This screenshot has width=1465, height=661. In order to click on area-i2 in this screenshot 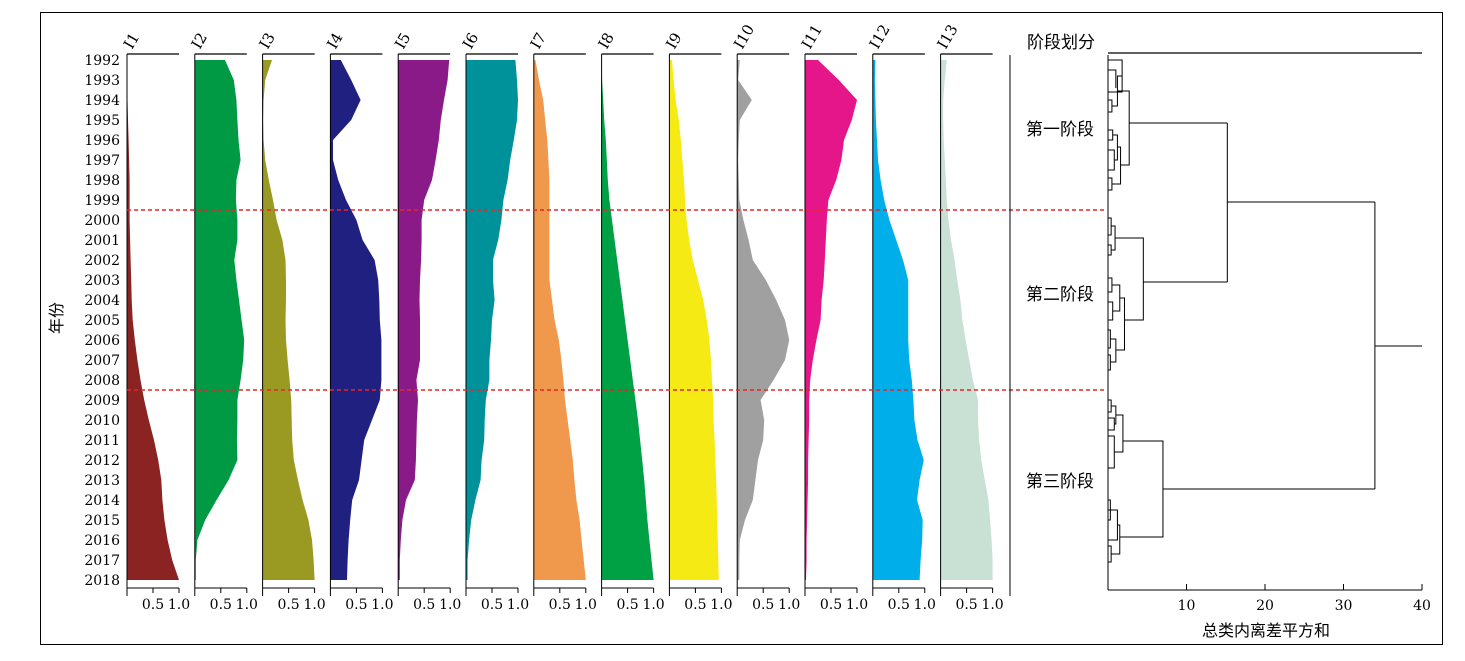, I will do `click(219, 320)`.